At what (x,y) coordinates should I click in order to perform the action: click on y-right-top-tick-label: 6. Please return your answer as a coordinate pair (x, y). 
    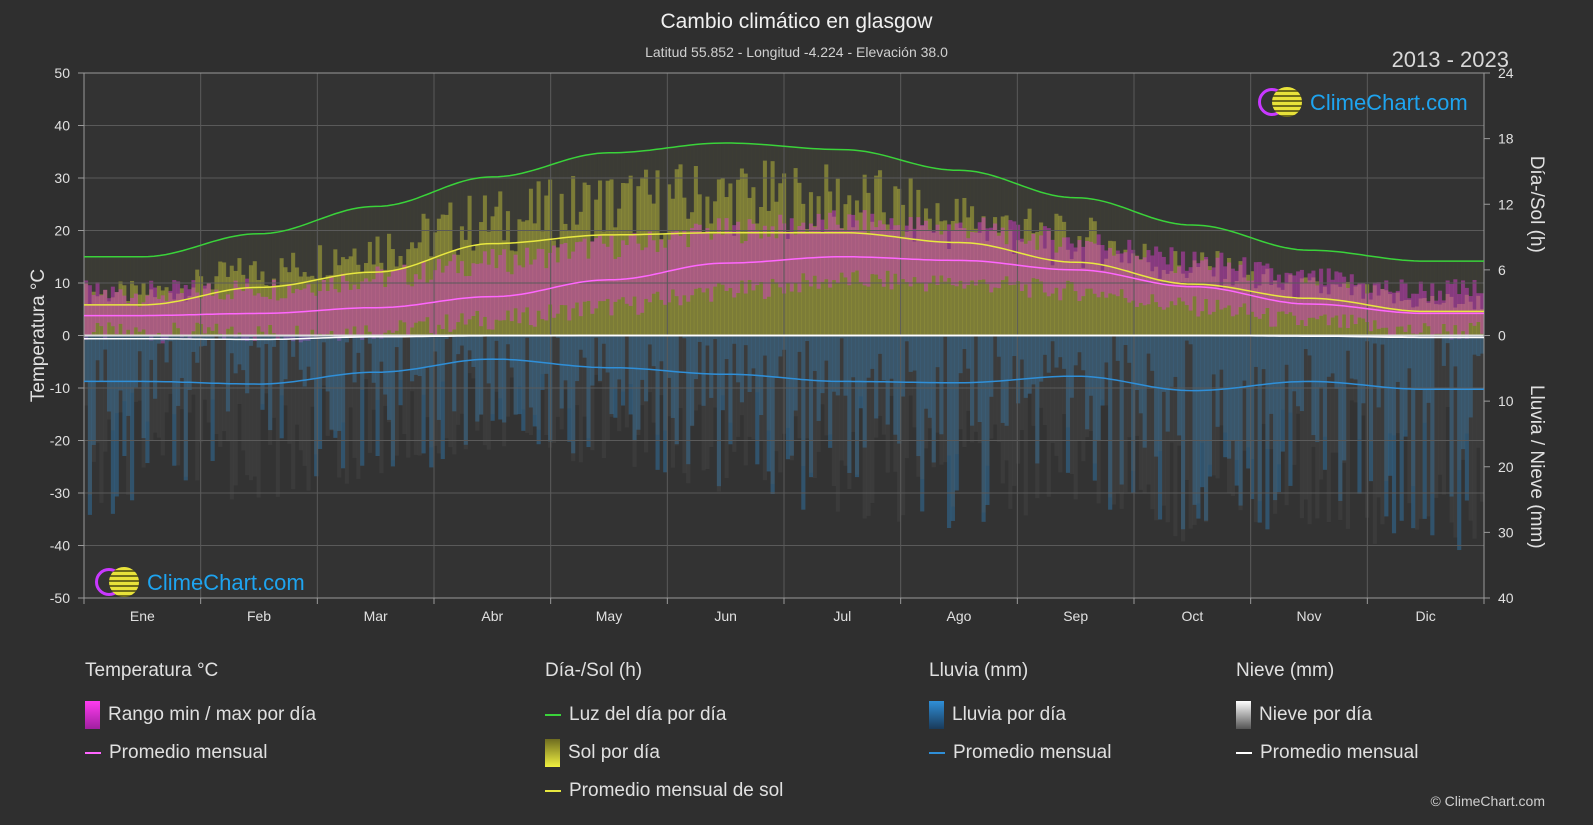
    Looking at the image, I should click on (1502, 270).